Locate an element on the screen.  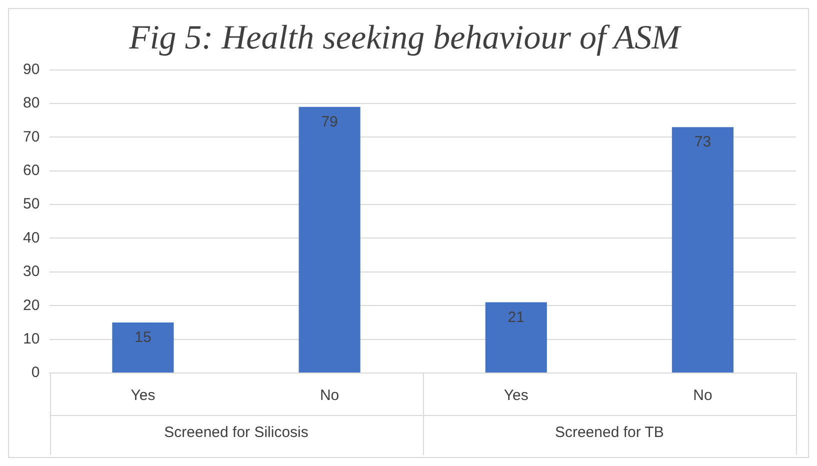
data-label: 15 is located at coordinates (143, 337).